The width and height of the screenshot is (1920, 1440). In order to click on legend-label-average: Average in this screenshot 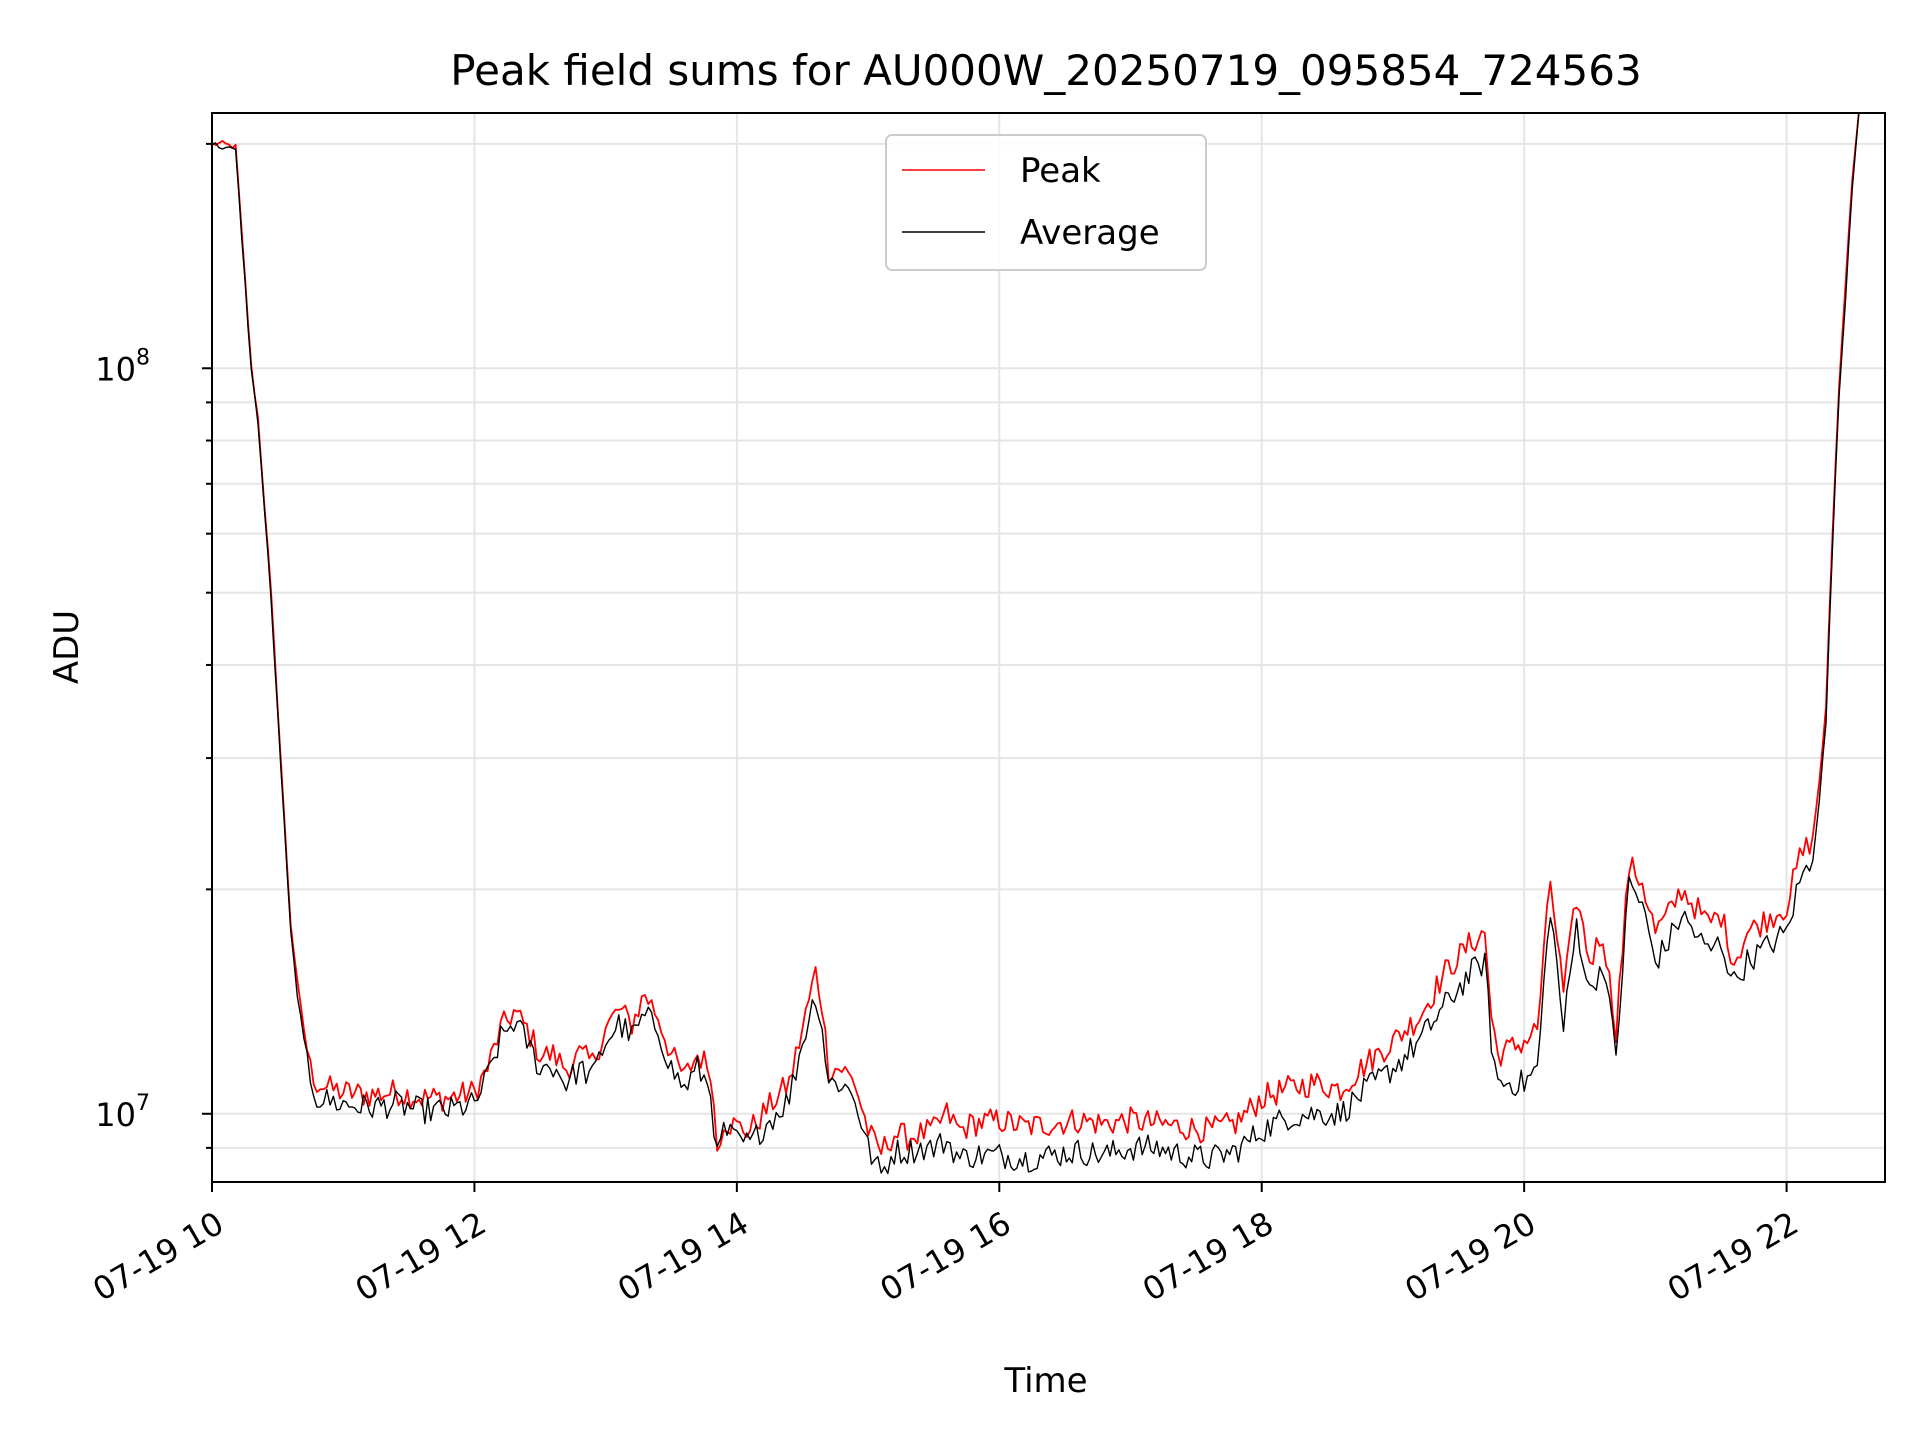, I will do `click(1090, 233)`.